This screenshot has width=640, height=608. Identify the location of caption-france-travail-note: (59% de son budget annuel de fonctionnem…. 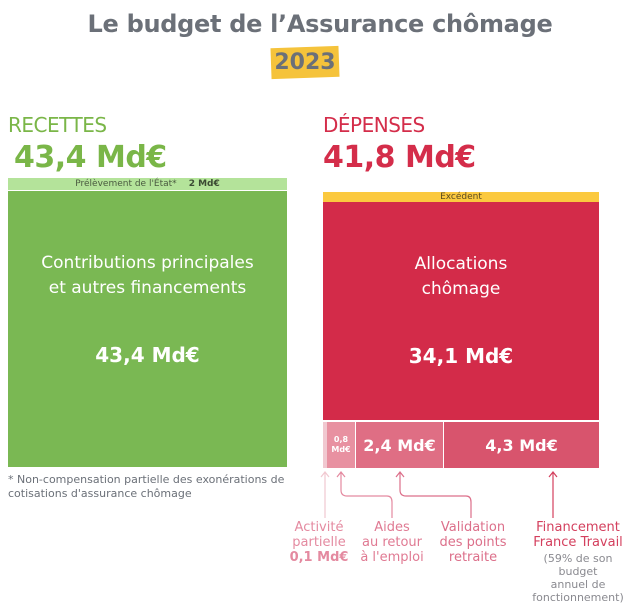
(578, 578).